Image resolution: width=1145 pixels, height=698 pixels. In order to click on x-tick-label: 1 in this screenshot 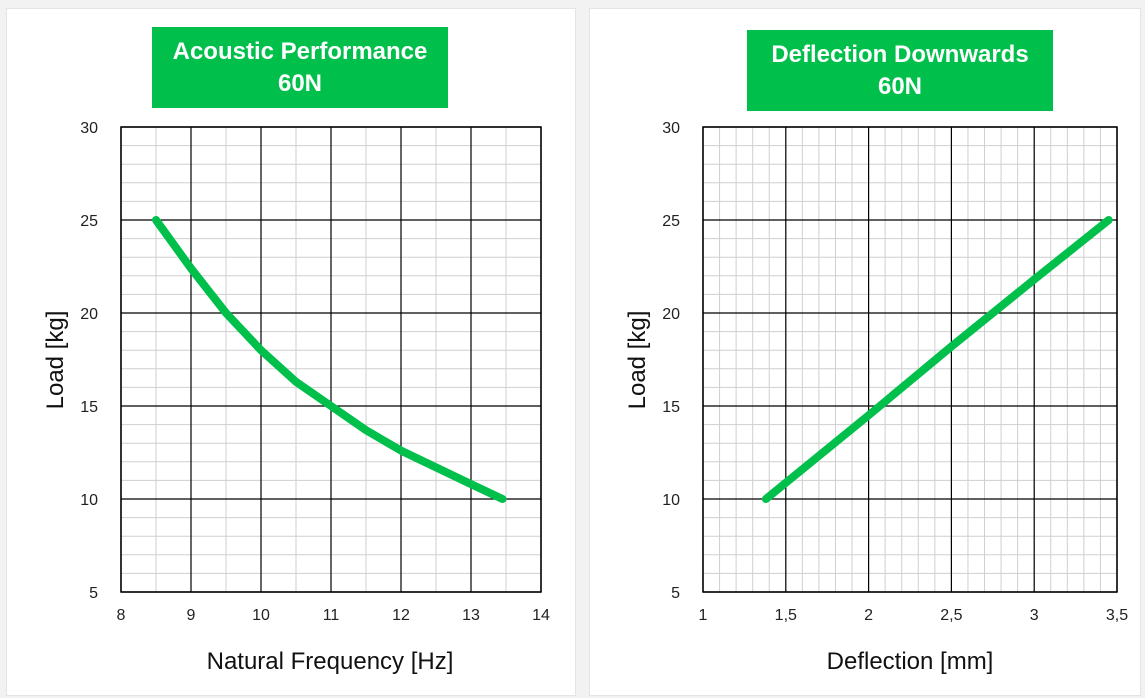, I will do `click(703, 615)`.